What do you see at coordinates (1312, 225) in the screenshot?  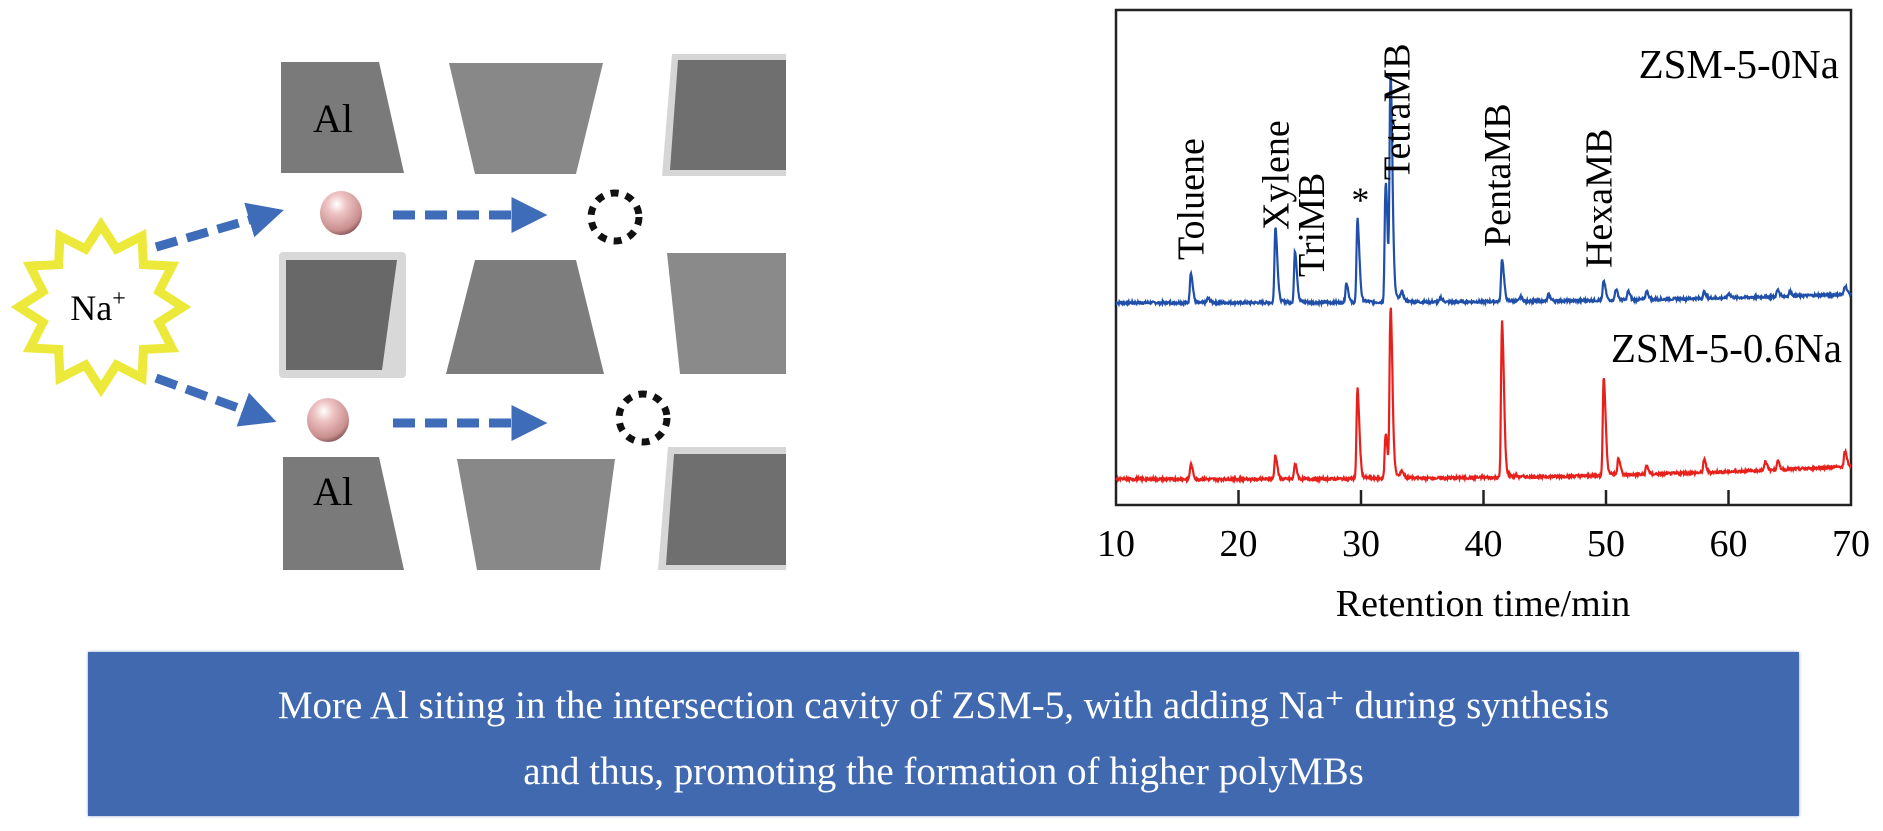 I see `peak-label-trimb: TriMB` at bounding box center [1312, 225].